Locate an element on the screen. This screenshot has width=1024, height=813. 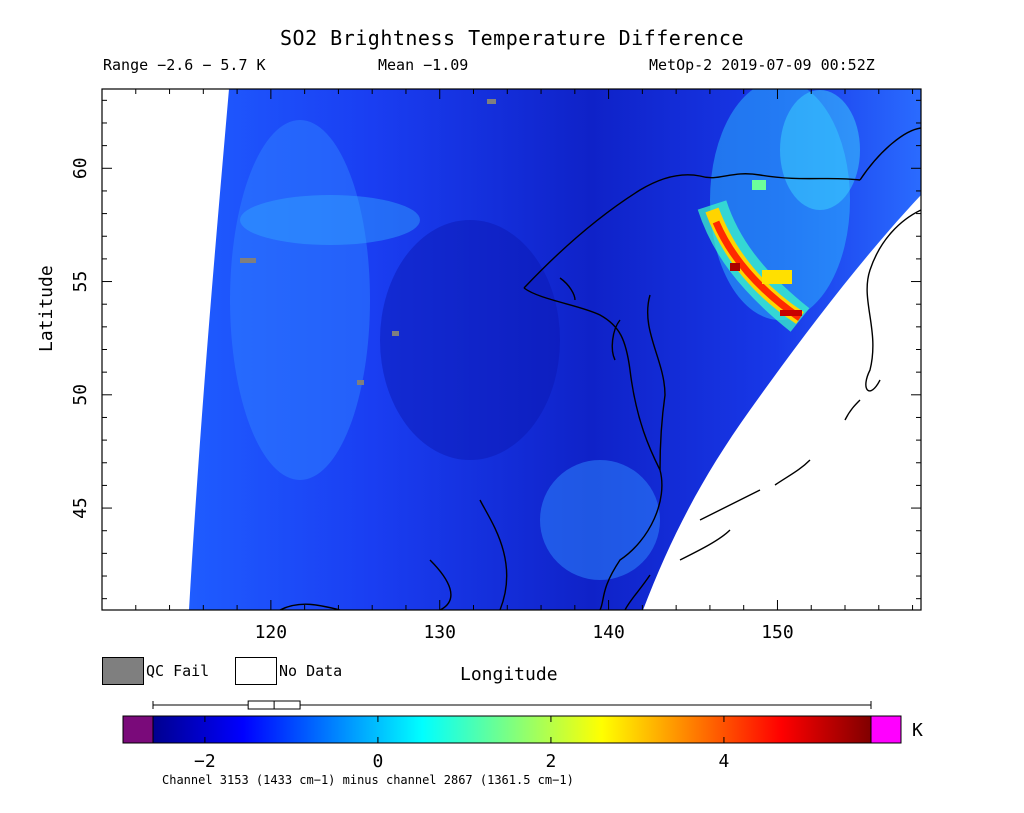
distribution-boxplot is located at coordinates (512, 705).